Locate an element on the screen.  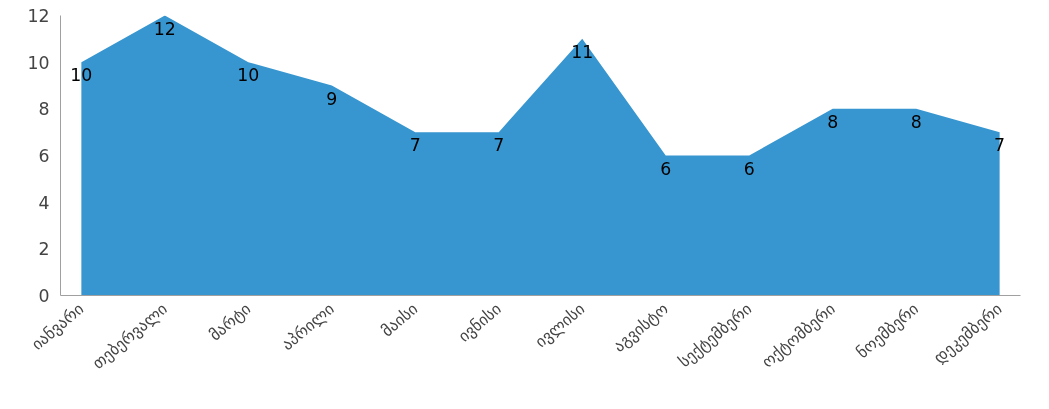
y-tick-label: 4 is located at coordinates (44, 202).